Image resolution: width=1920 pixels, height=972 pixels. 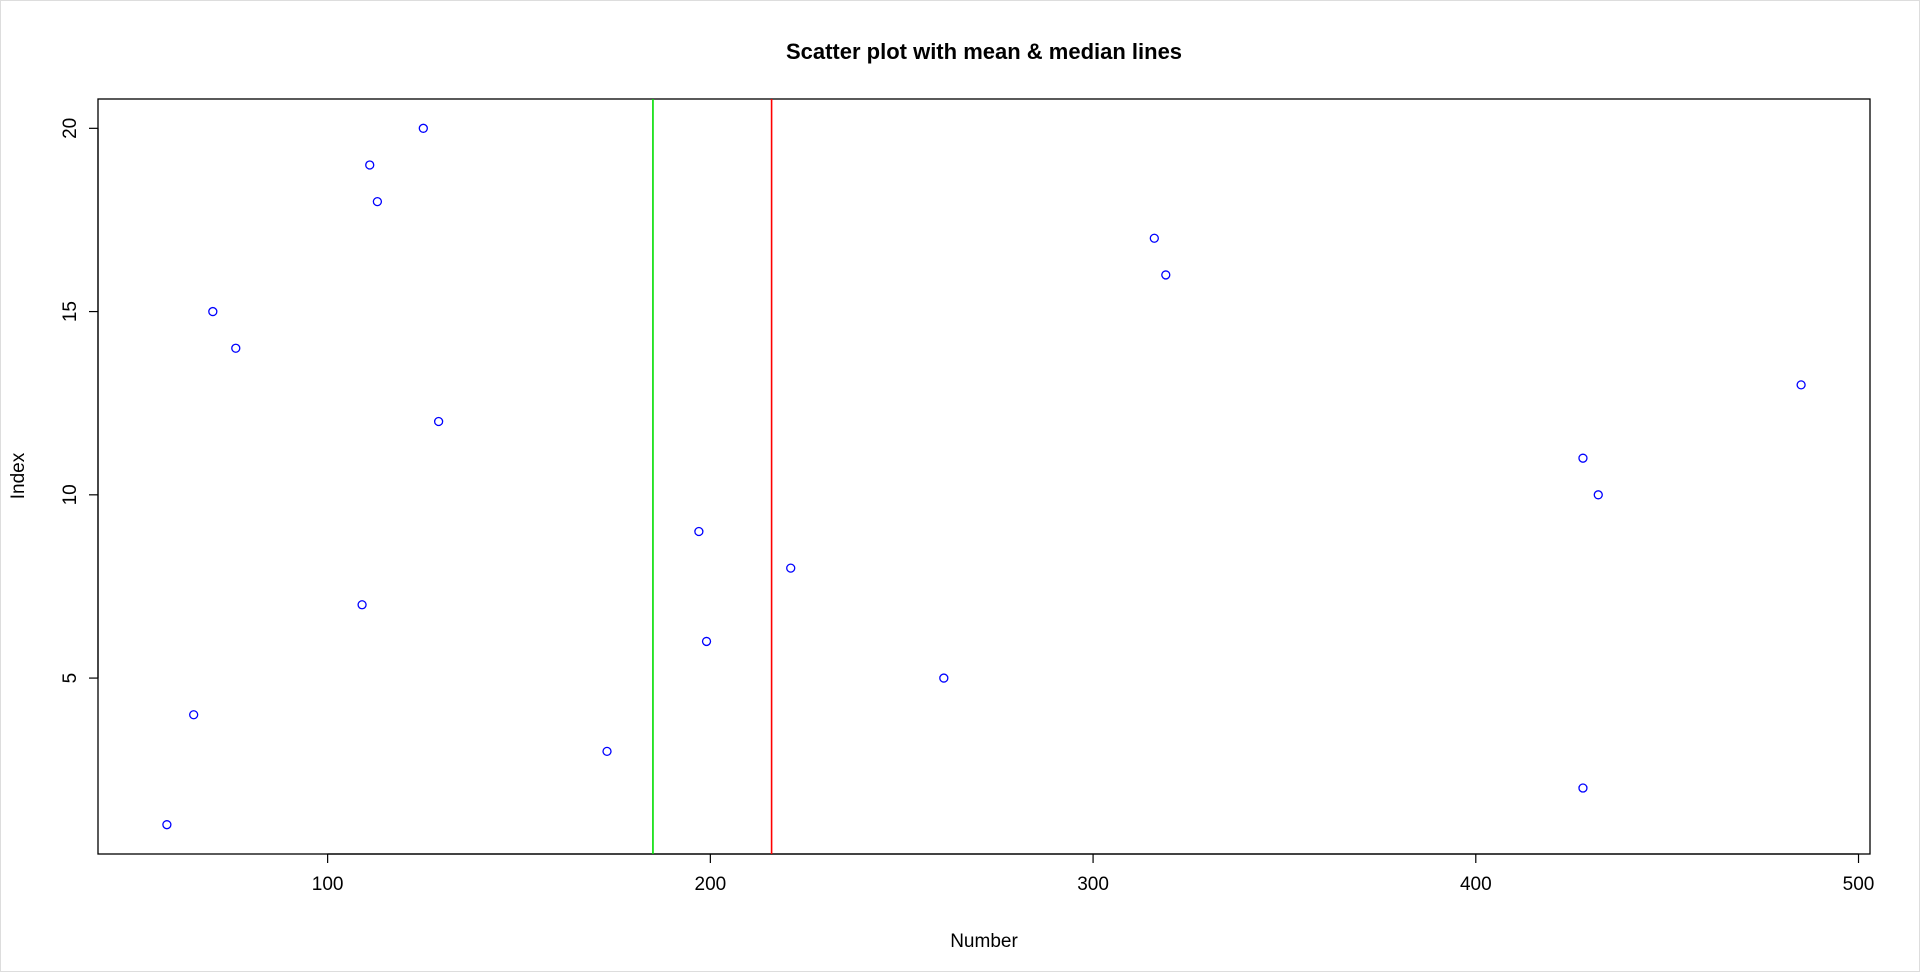 I want to click on x-tick-label: 300, so click(x=1093, y=884).